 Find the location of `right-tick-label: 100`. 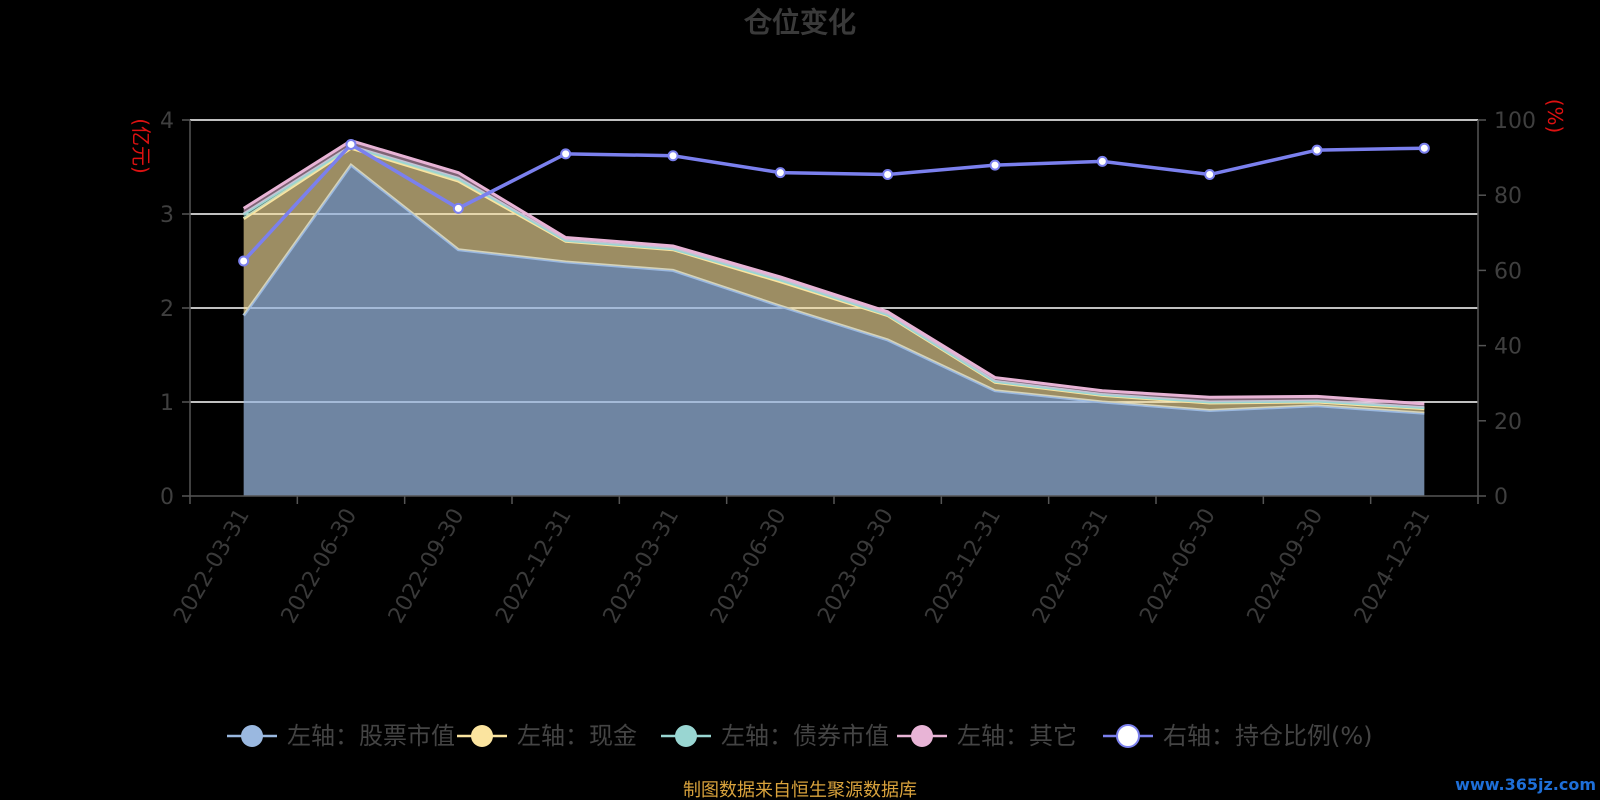

right-tick-label: 100 is located at coordinates (1515, 121).